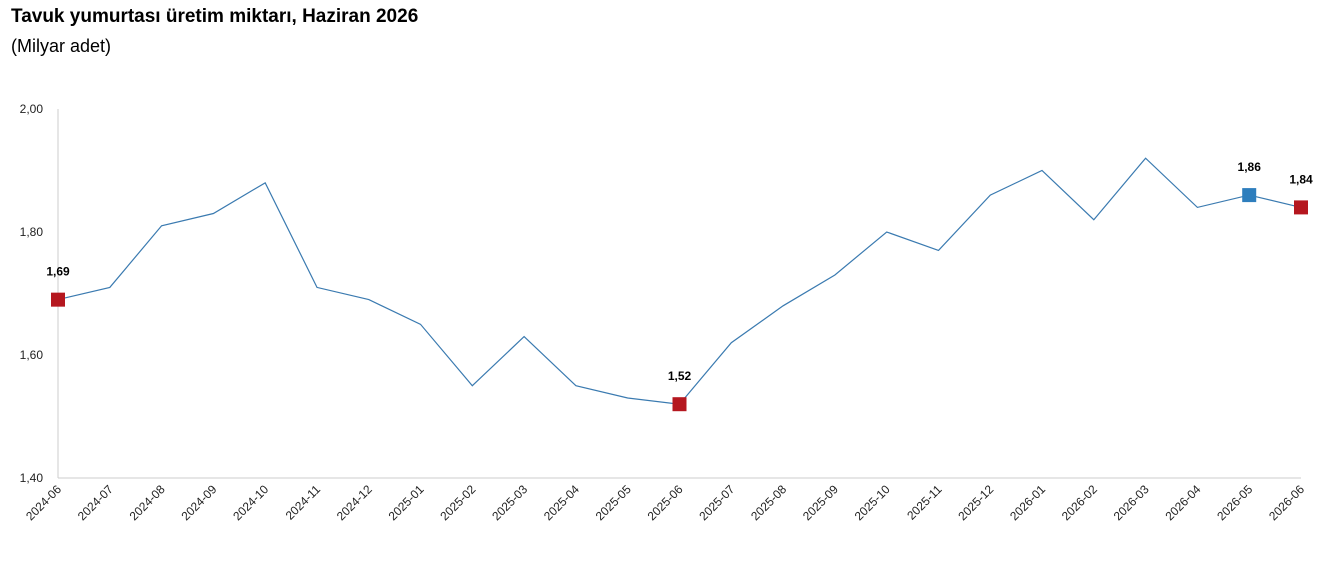 Image resolution: width=1334 pixels, height=581 pixels. Describe the element at coordinates (872, 502) in the screenshot. I see `x-tick-label: 2025-10` at that location.